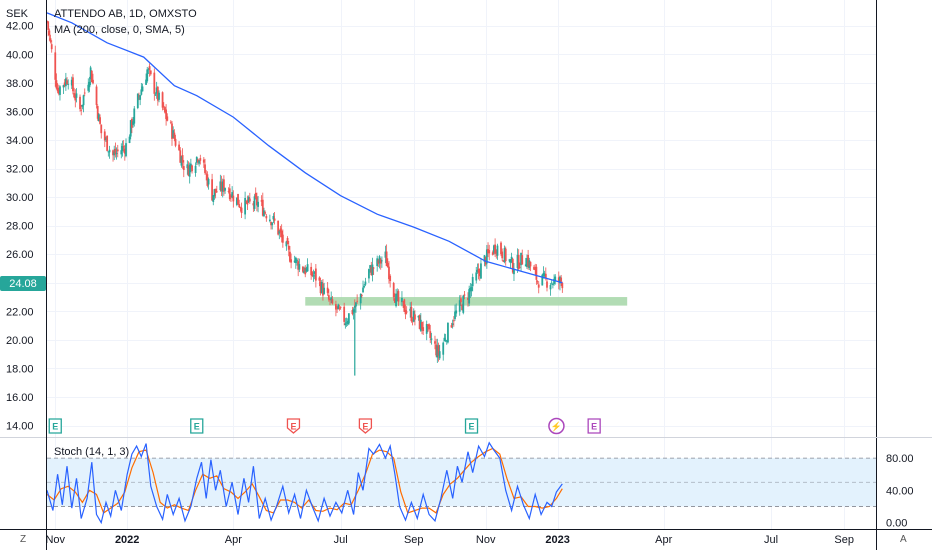  Describe the element at coordinates (23, 539) in the screenshot. I see `corner-left-button: Z` at that location.